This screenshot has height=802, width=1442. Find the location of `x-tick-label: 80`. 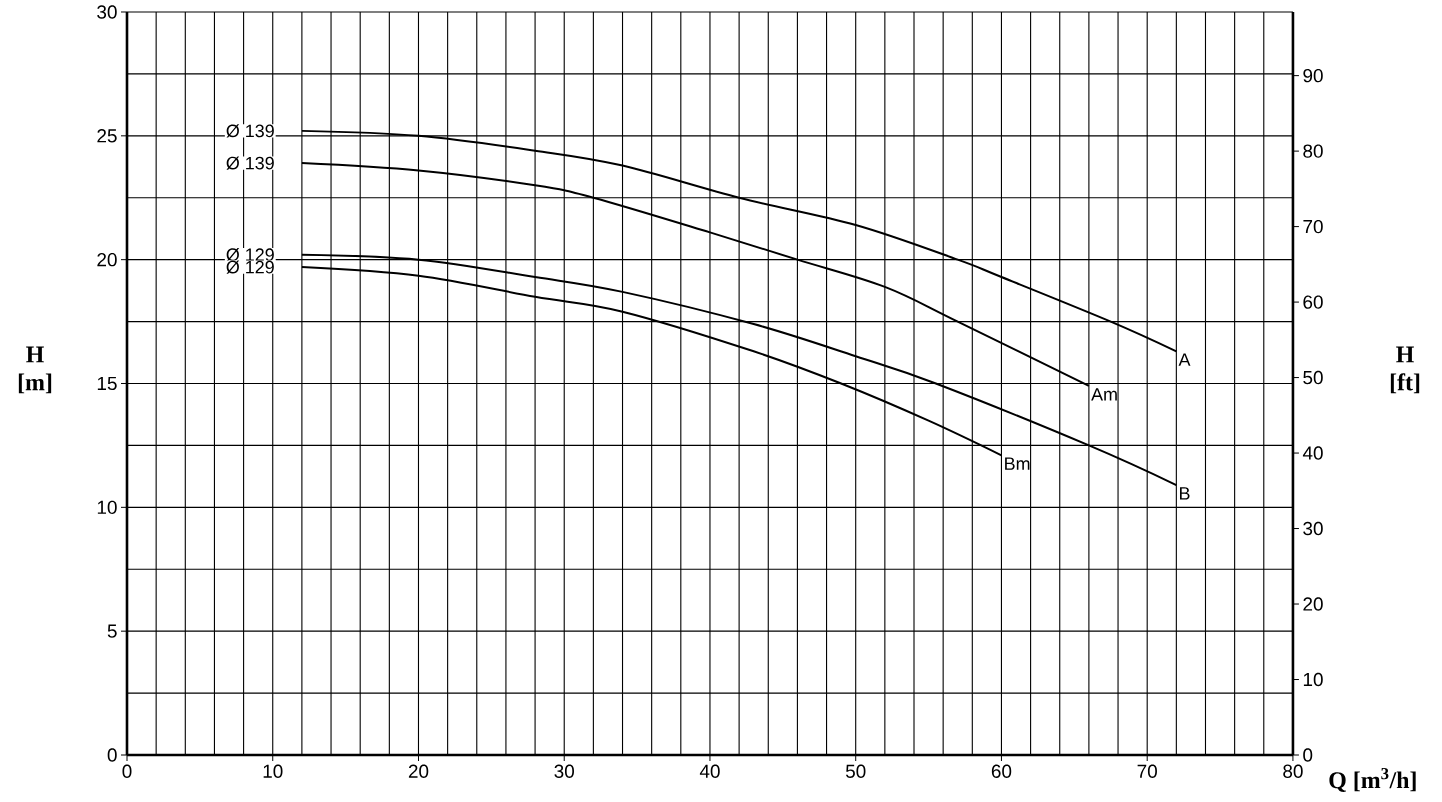

x-tick-label: 80 is located at coordinates (1293, 771).